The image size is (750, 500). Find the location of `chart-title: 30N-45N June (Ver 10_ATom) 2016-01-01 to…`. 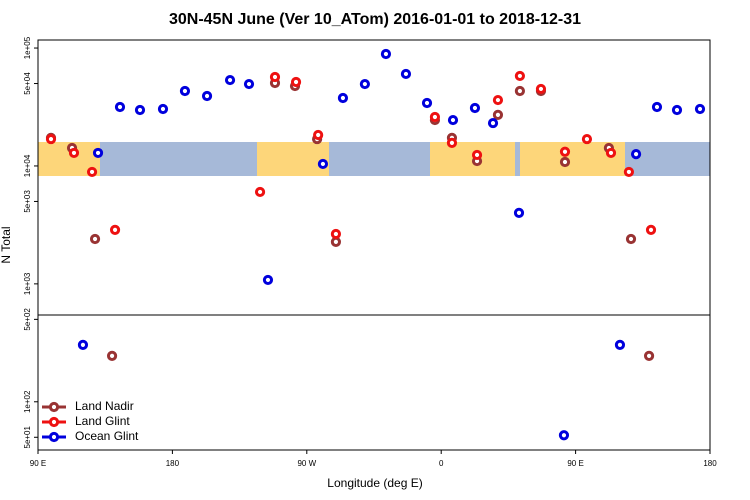

chart-title: 30N-45N June (Ver 10_ATom) 2016-01-01 to… is located at coordinates (375, 19).